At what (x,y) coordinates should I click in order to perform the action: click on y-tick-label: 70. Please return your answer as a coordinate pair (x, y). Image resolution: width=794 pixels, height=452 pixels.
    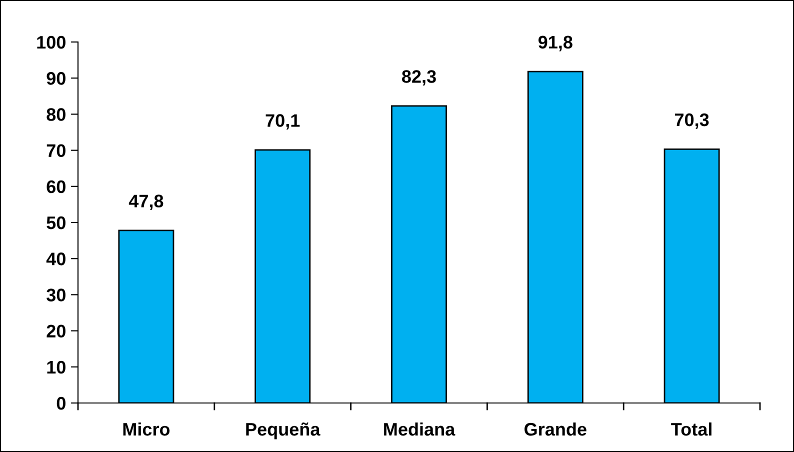
    Looking at the image, I should click on (56, 151).